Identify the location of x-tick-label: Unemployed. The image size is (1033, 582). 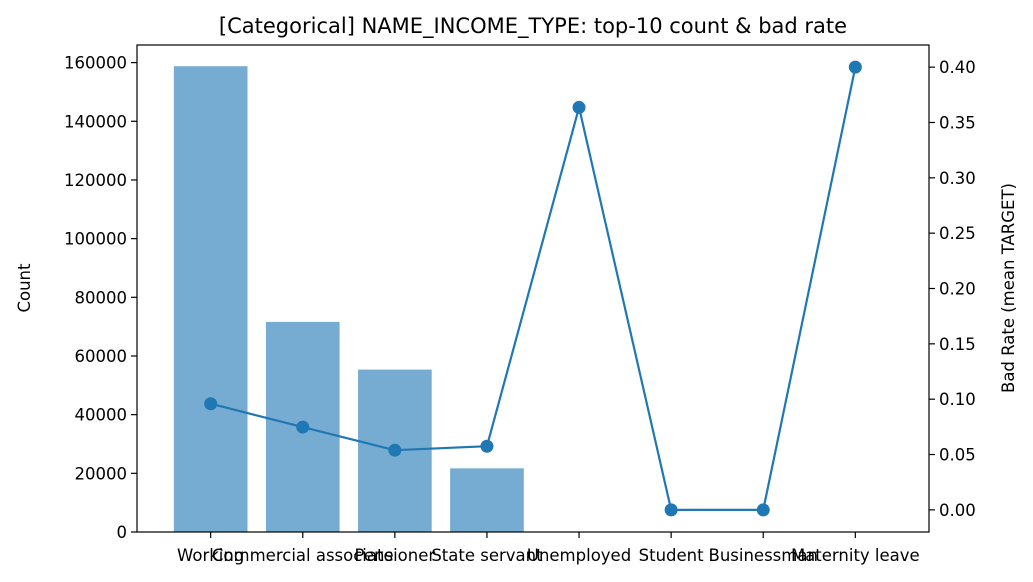
(579, 555).